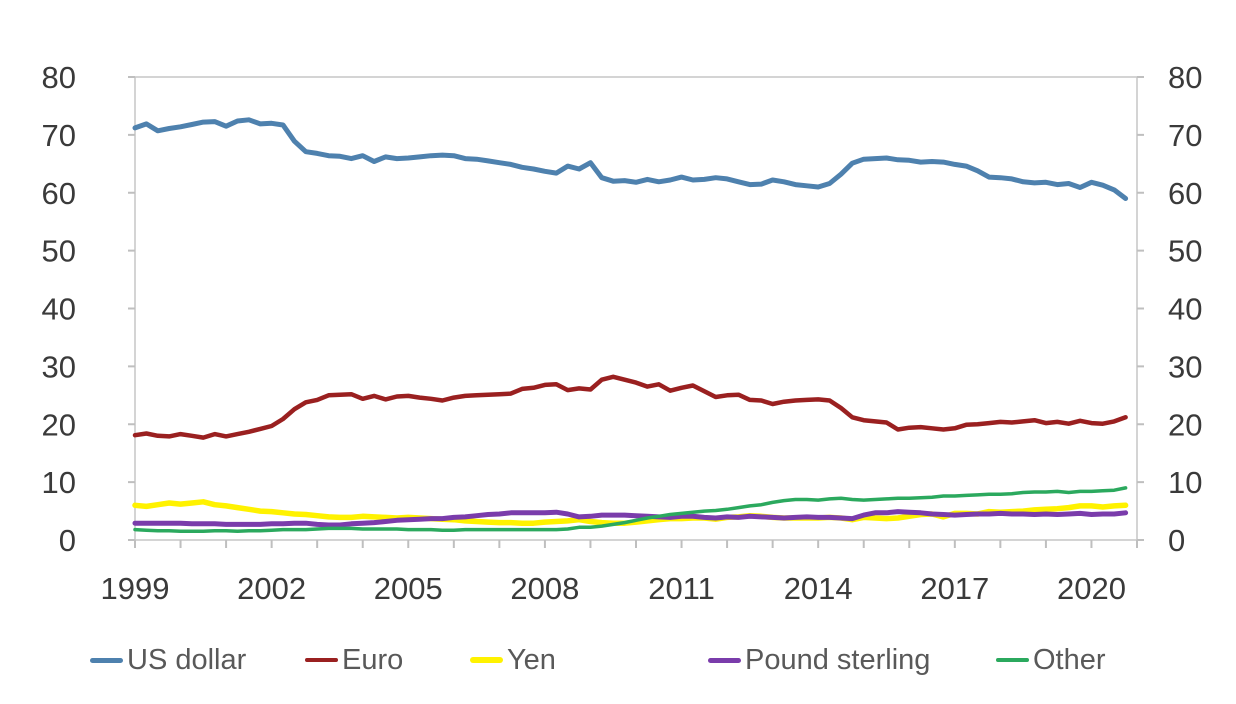 The image size is (1236, 704). I want to click on y-axis-label-right: 0, so click(1176, 540).